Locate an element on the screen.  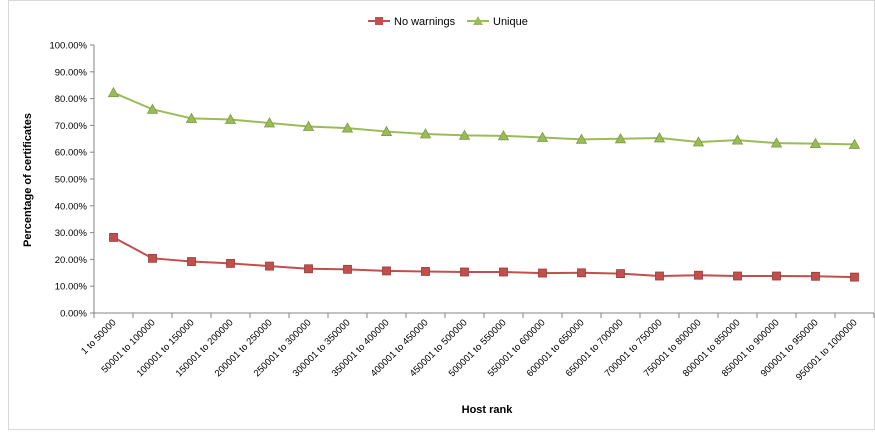
legend-item: No warnings is located at coordinates (412, 22).